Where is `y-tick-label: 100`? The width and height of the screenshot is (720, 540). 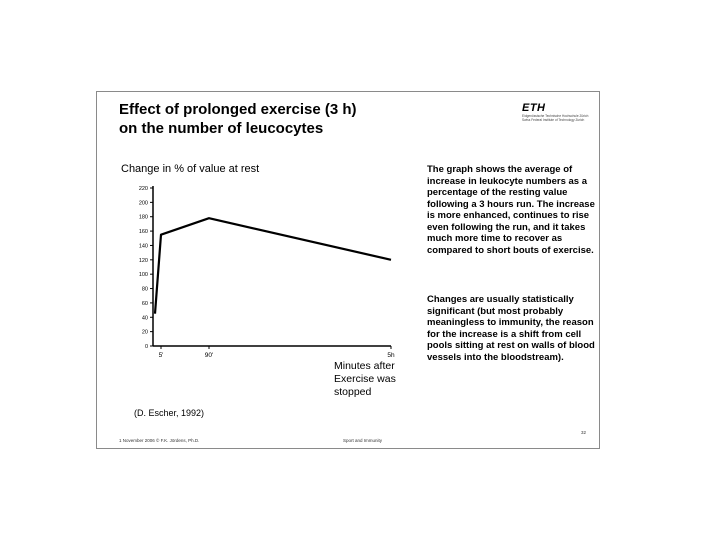
y-tick-label: 100 is located at coordinates (143, 275).